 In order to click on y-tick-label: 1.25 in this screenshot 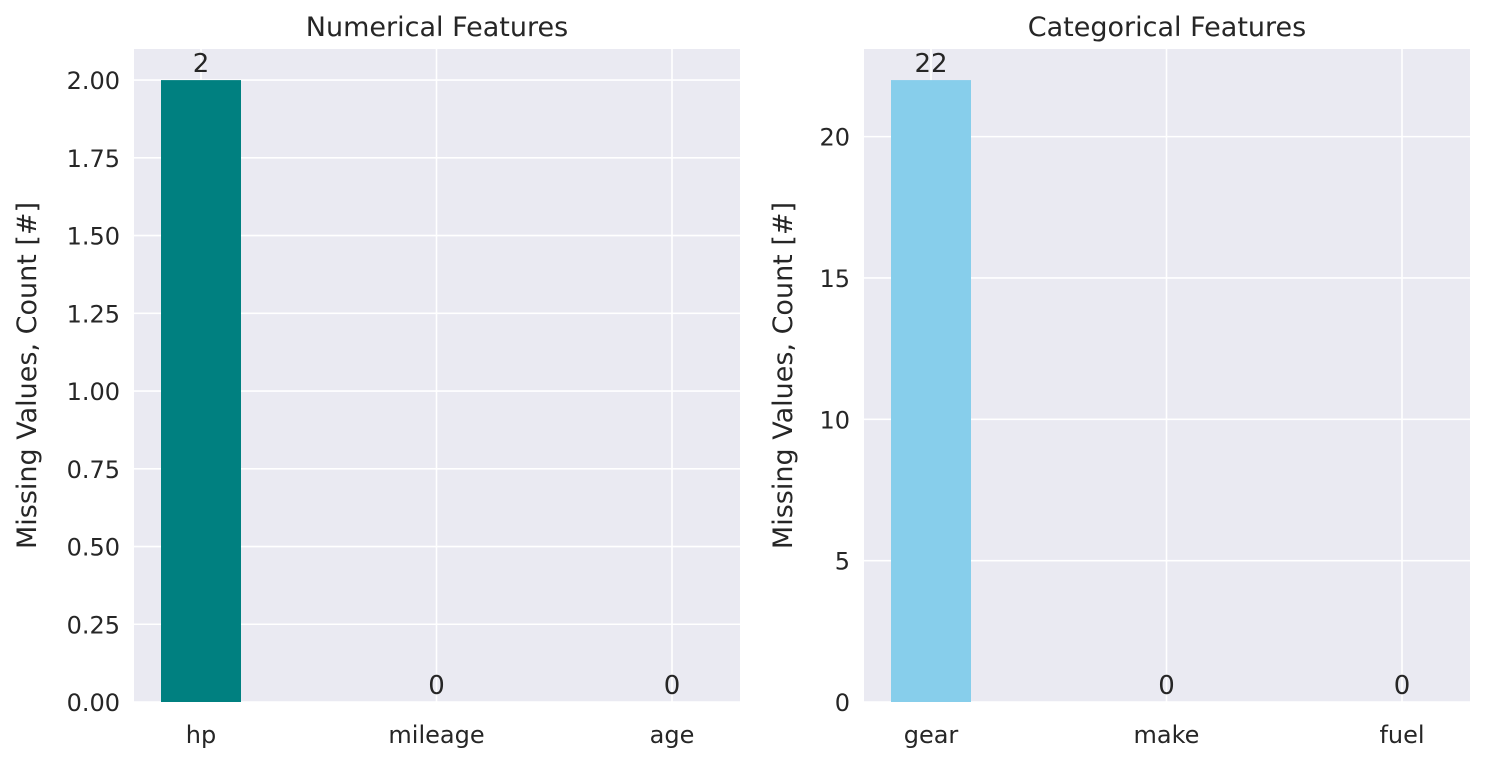, I will do `click(93, 314)`.